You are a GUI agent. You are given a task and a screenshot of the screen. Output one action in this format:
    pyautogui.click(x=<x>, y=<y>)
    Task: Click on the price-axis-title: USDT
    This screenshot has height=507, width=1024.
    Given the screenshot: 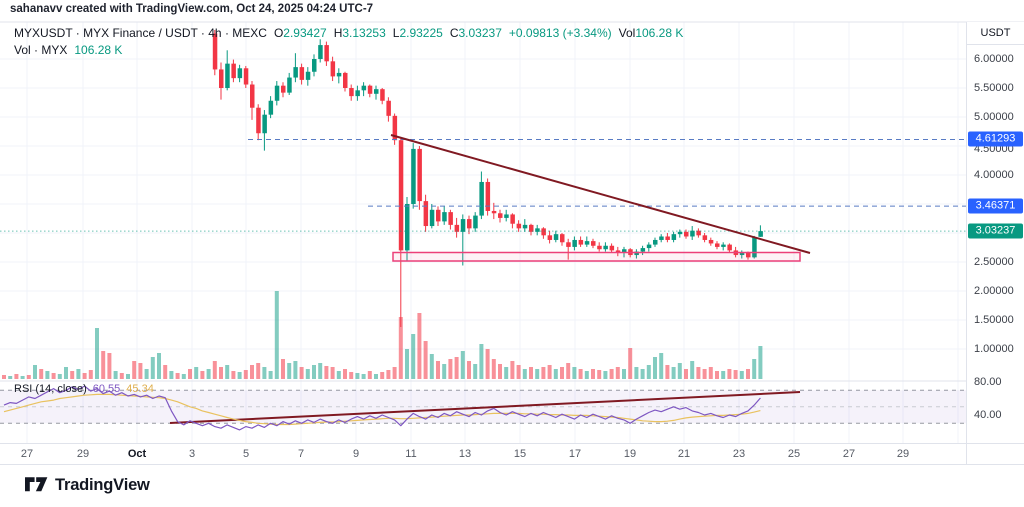 What is the action you would take?
    pyautogui.click(x=995, y=33)
    